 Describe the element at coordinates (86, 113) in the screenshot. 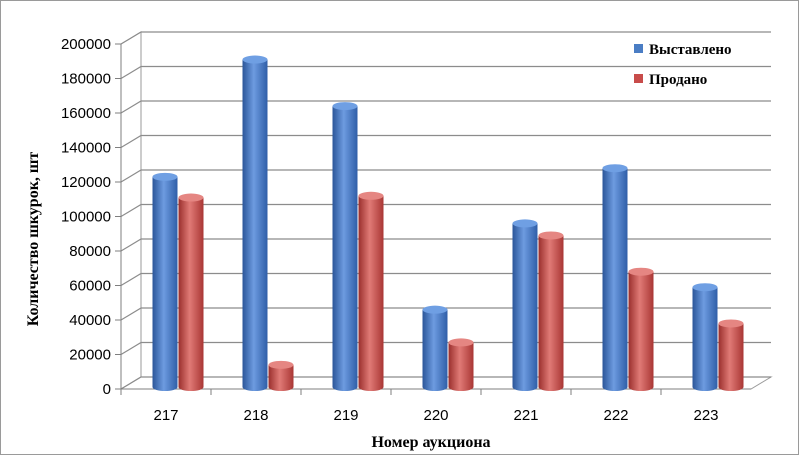

I see `y-tick-label: 160000` at that location.